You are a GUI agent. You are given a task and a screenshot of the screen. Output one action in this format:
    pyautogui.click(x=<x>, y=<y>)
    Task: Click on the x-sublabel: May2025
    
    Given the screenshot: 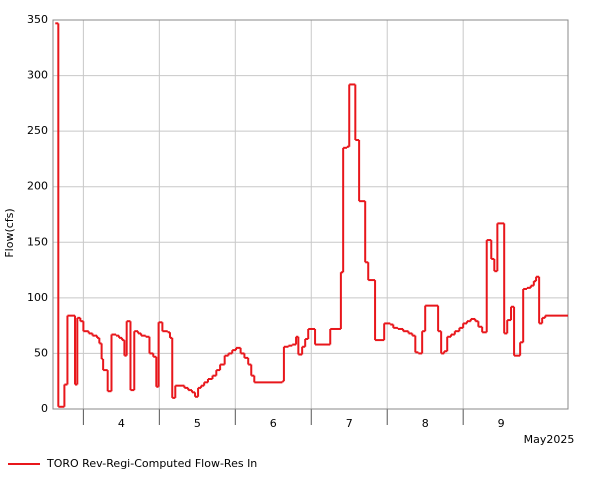 What is the action you would take?
    pyautogui.click(x=549, y=439)
    